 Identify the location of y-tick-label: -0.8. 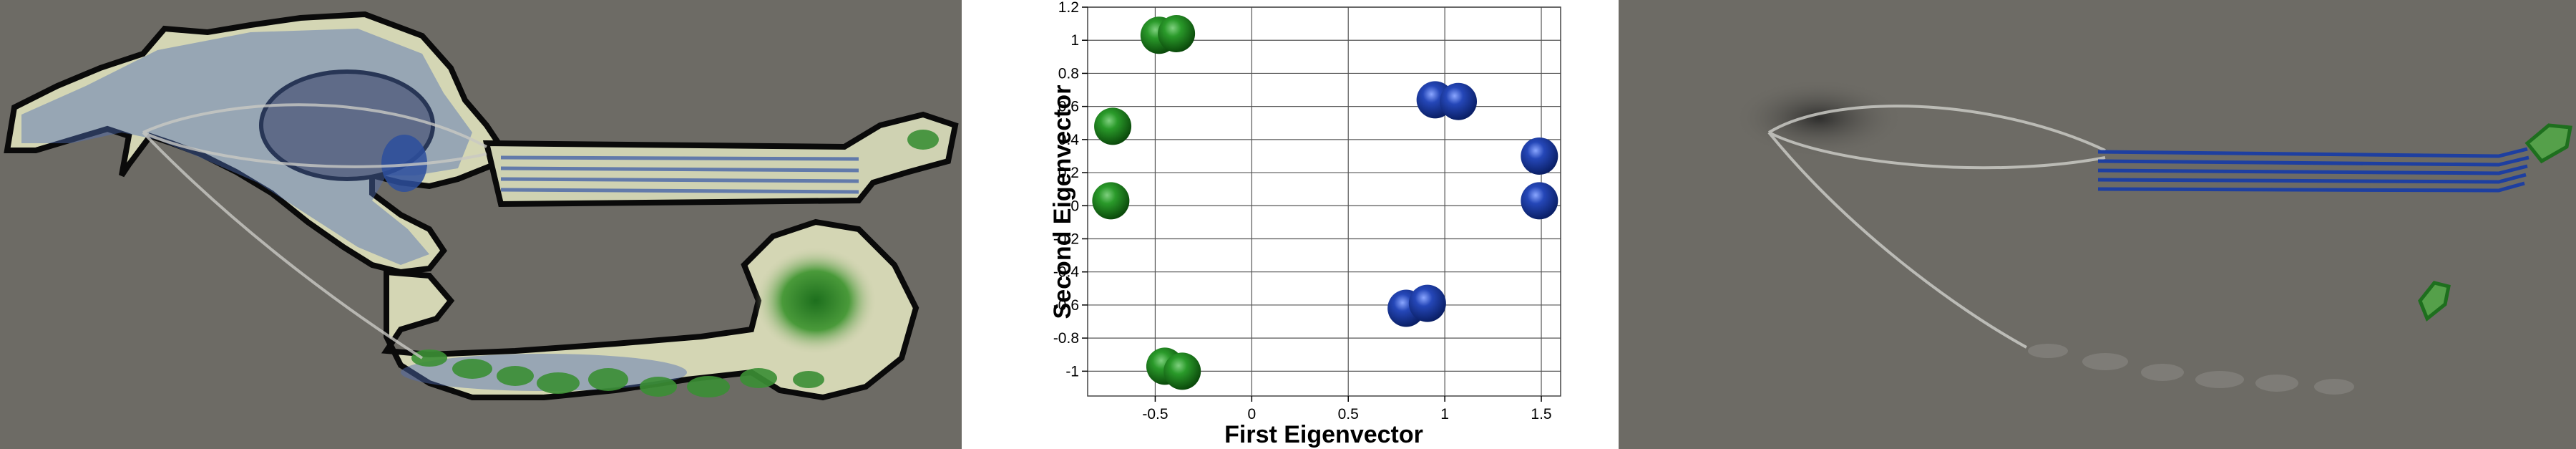
(1066, 338).